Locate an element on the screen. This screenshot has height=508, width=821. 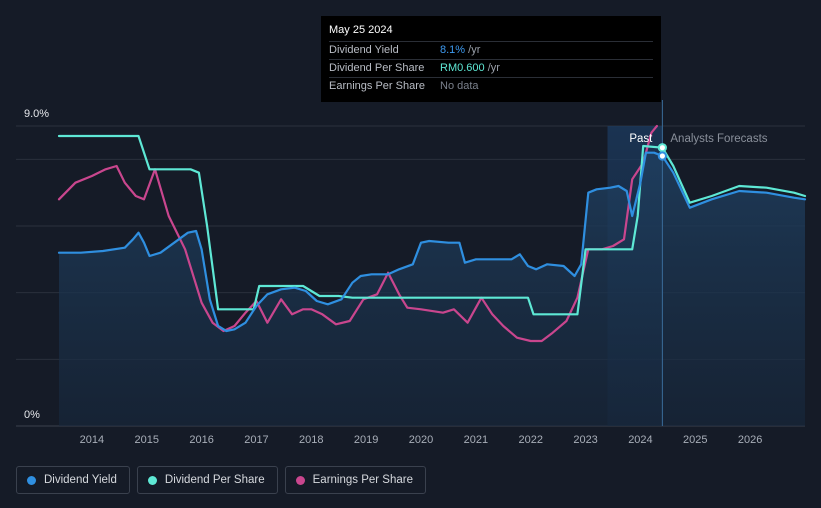
x-tick-label: 2023 is located at coordinates (585, 440).